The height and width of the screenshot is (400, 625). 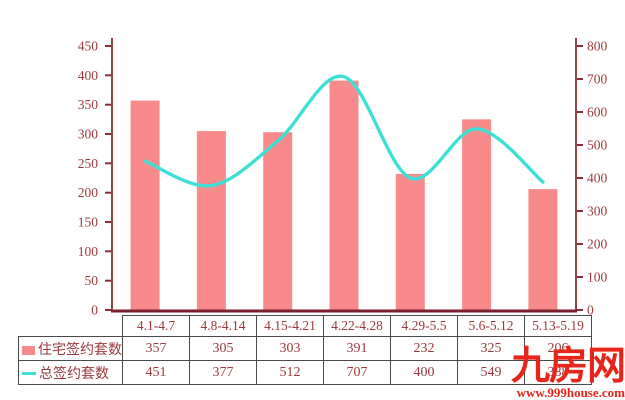 What do you see at coordinates (357, 348) in the screenshot?
I see `table-cell: 391` at bounding box center [357, 348].